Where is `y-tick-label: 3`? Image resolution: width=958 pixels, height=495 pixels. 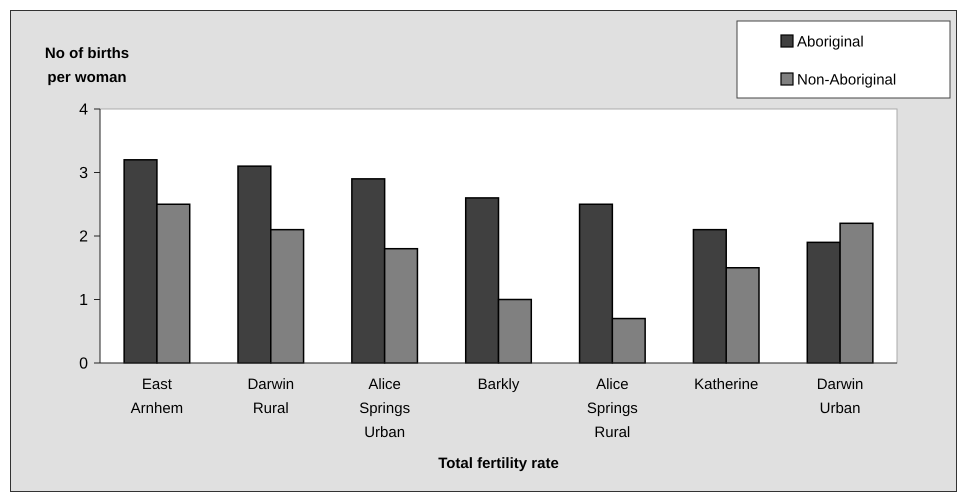
y-tick-label: 3 is located at coordinates (83, 173).